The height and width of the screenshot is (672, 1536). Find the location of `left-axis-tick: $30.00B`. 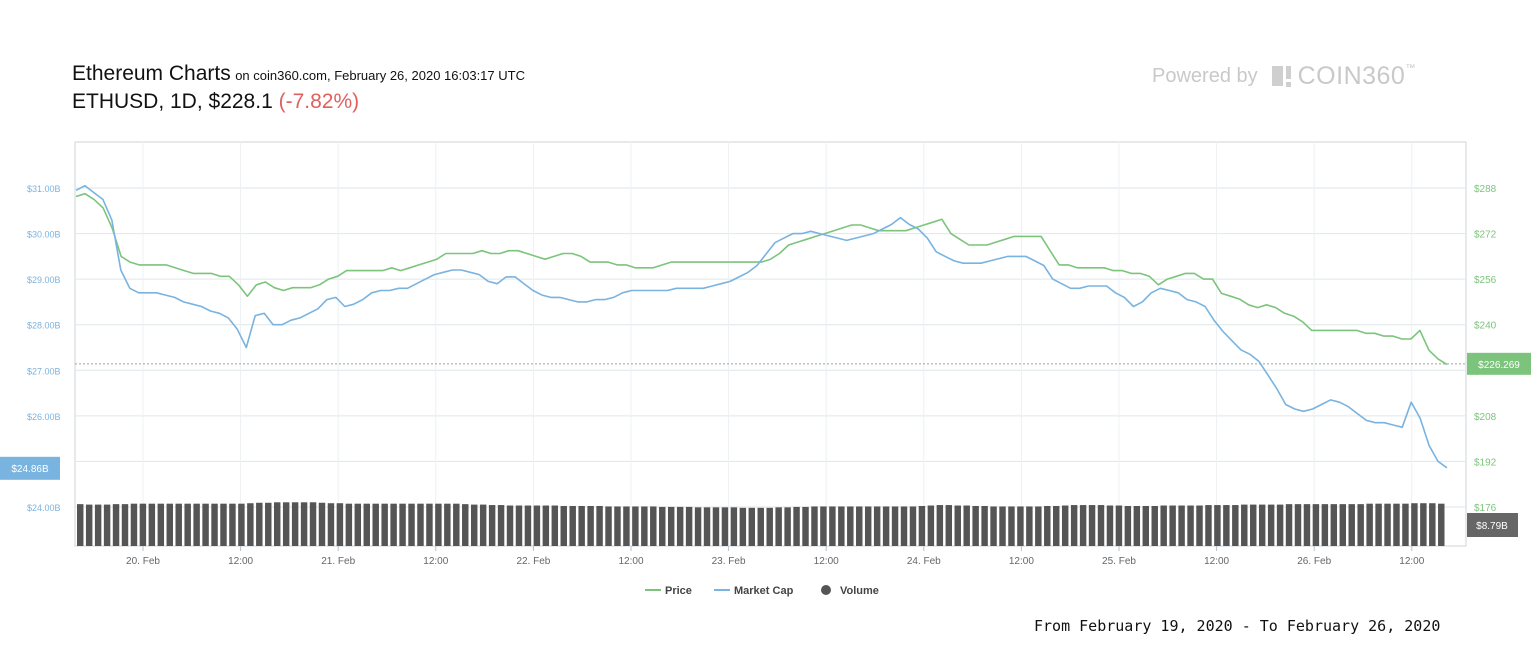

left-axis-tick: $30.00B is located at coordinates (44, 235).